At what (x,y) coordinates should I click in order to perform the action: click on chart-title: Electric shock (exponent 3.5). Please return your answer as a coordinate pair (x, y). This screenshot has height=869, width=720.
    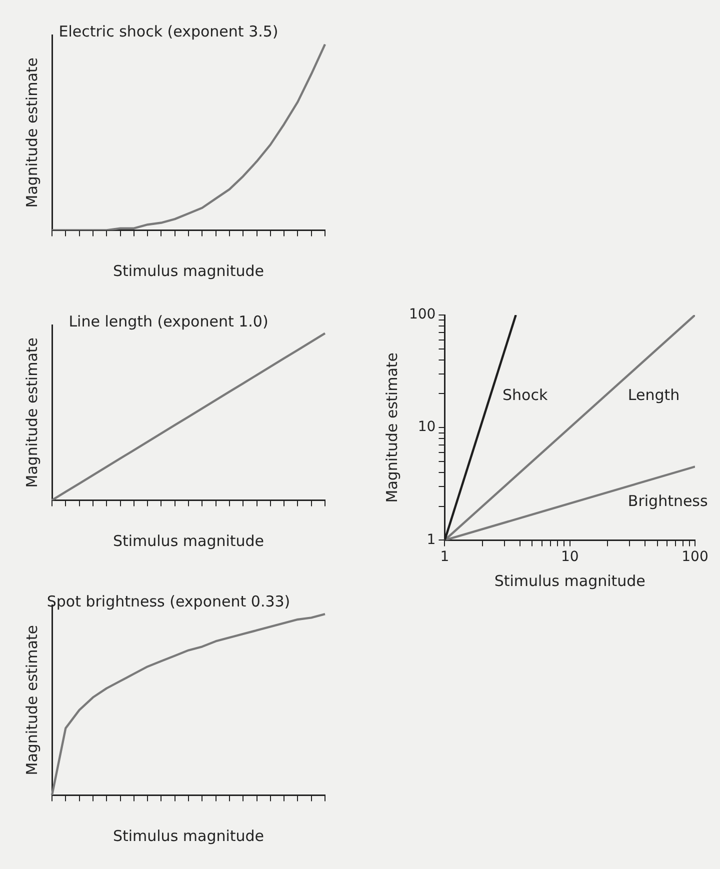
    Looking at the image, I should click on (168, 31).